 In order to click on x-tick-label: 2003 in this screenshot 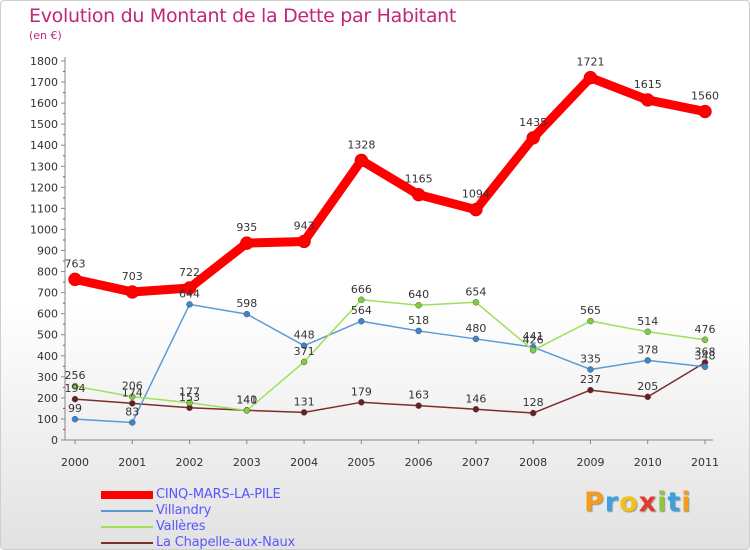, I will do `click(247, 462)`.